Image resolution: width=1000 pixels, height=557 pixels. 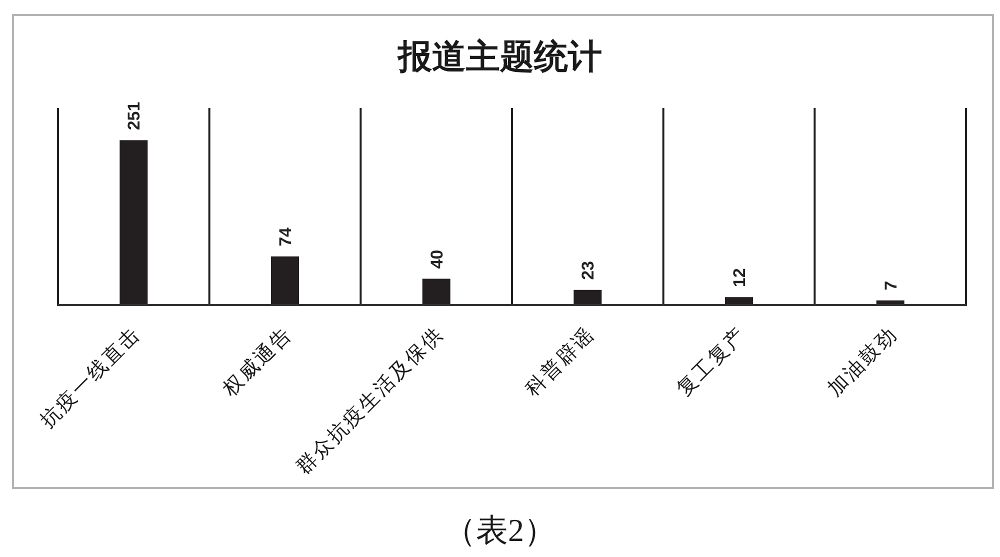 I want to click on data-label: 40, so click(x=436, y=259).